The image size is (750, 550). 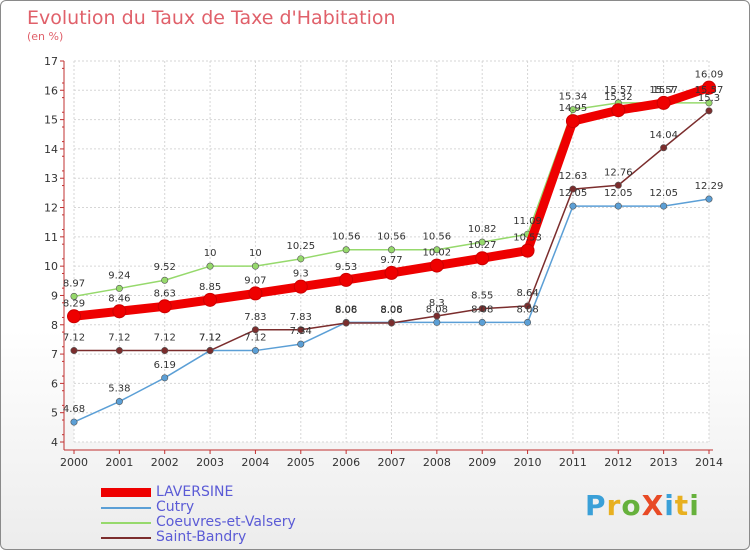 I want to click on chart-subtitle: (en %), so click(x=45, y=36).